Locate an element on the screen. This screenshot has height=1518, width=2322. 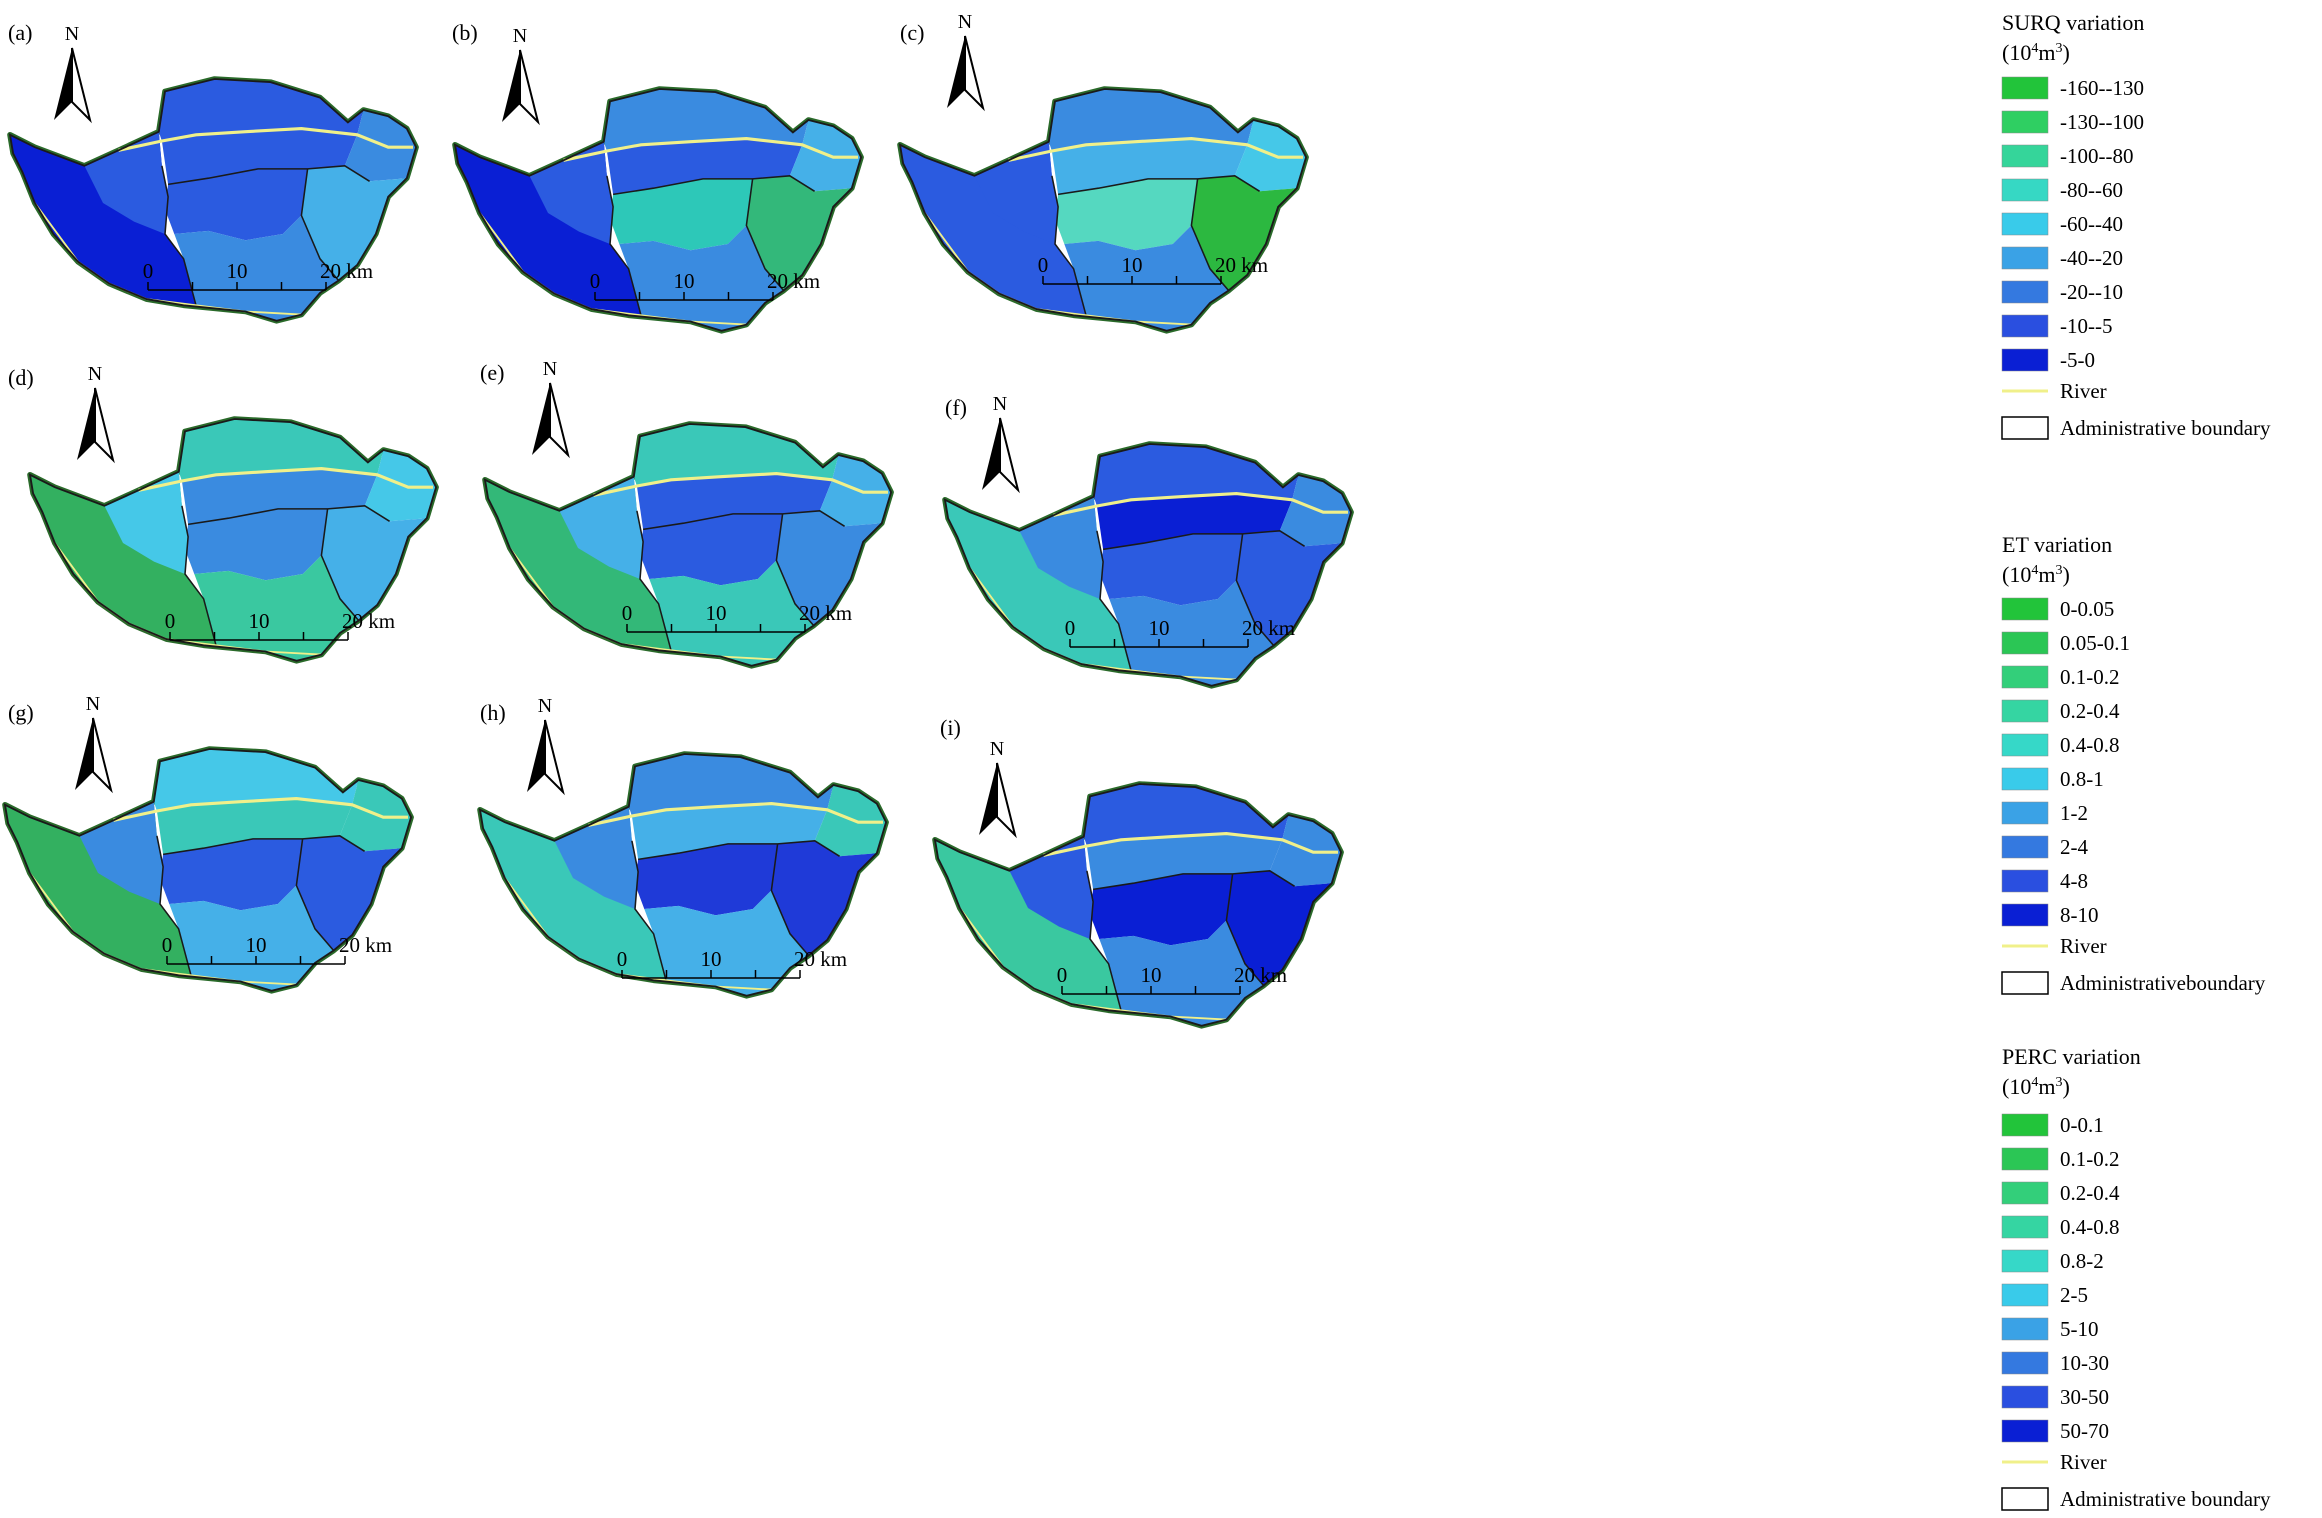
legend-class-label: 0.05-0.1 is located at coordinates (2095, 643).